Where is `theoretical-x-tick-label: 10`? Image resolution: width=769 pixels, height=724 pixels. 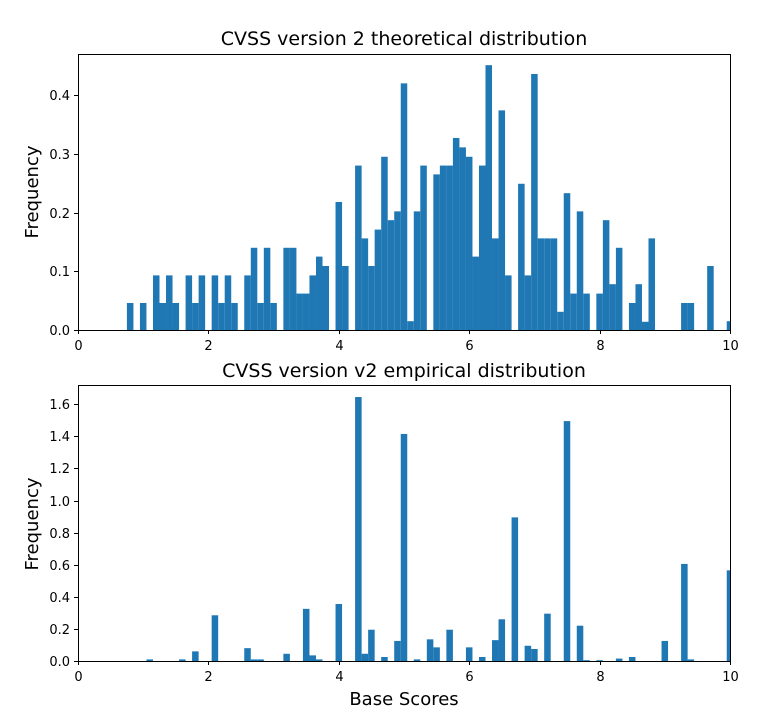 theoretical-x-tick-label: 10 is located at coordinates (730, 346).